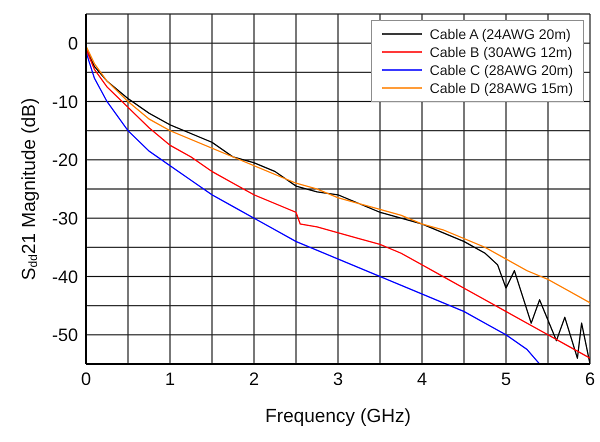 Image resolution: width=600 pixels, height=442 pixels. What do you see at coordinates (500, 34) in the screenshot?
I see `legend-label: Cable A (24AWG 20m)` at bounding box center [500, 34].